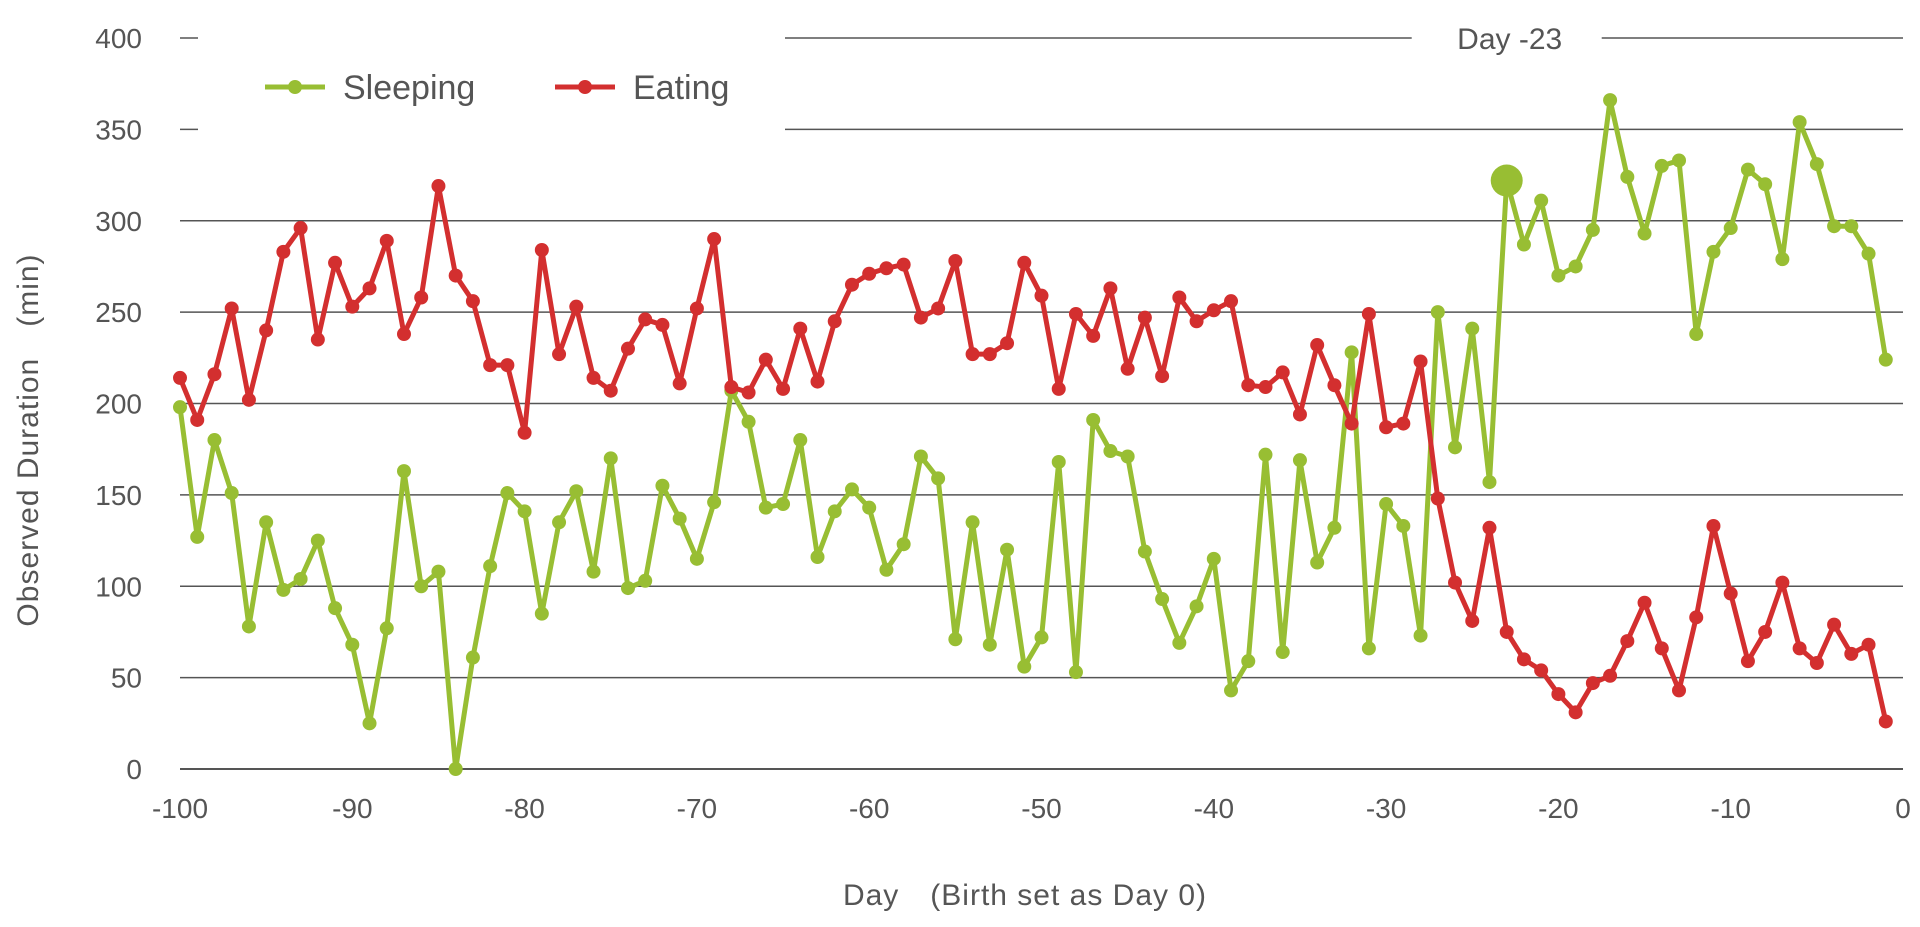  Describe the element at coordinates (118, 586) in the screenshot. I see `y-tick-label: 100` at that location.